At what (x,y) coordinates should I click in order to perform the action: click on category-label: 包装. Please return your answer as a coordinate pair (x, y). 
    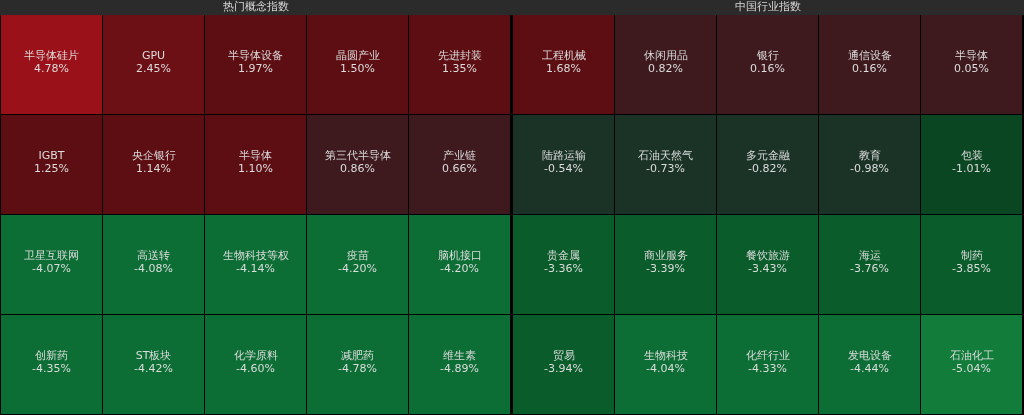
    Looking at the image, I should click on (971, 155).